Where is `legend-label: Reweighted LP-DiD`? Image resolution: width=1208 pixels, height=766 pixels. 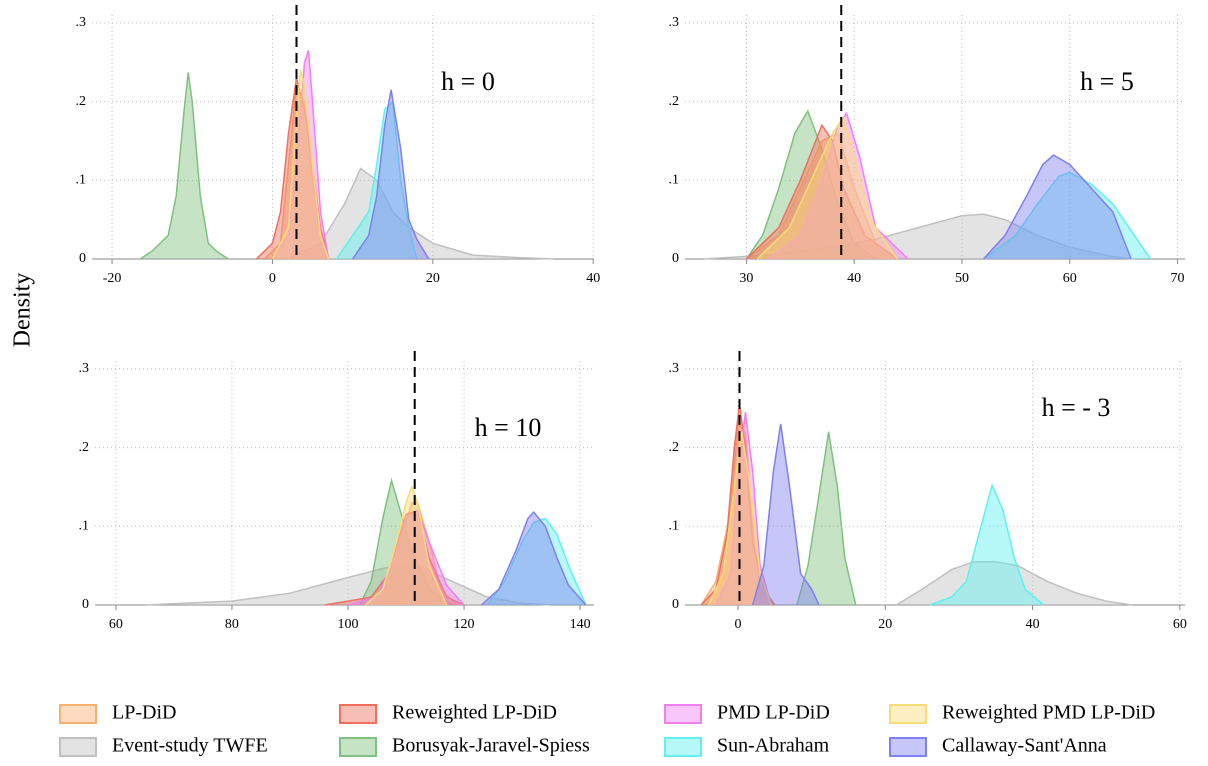 legend-label: Reweighted LP-DiD is located at coordinates (474, 713).